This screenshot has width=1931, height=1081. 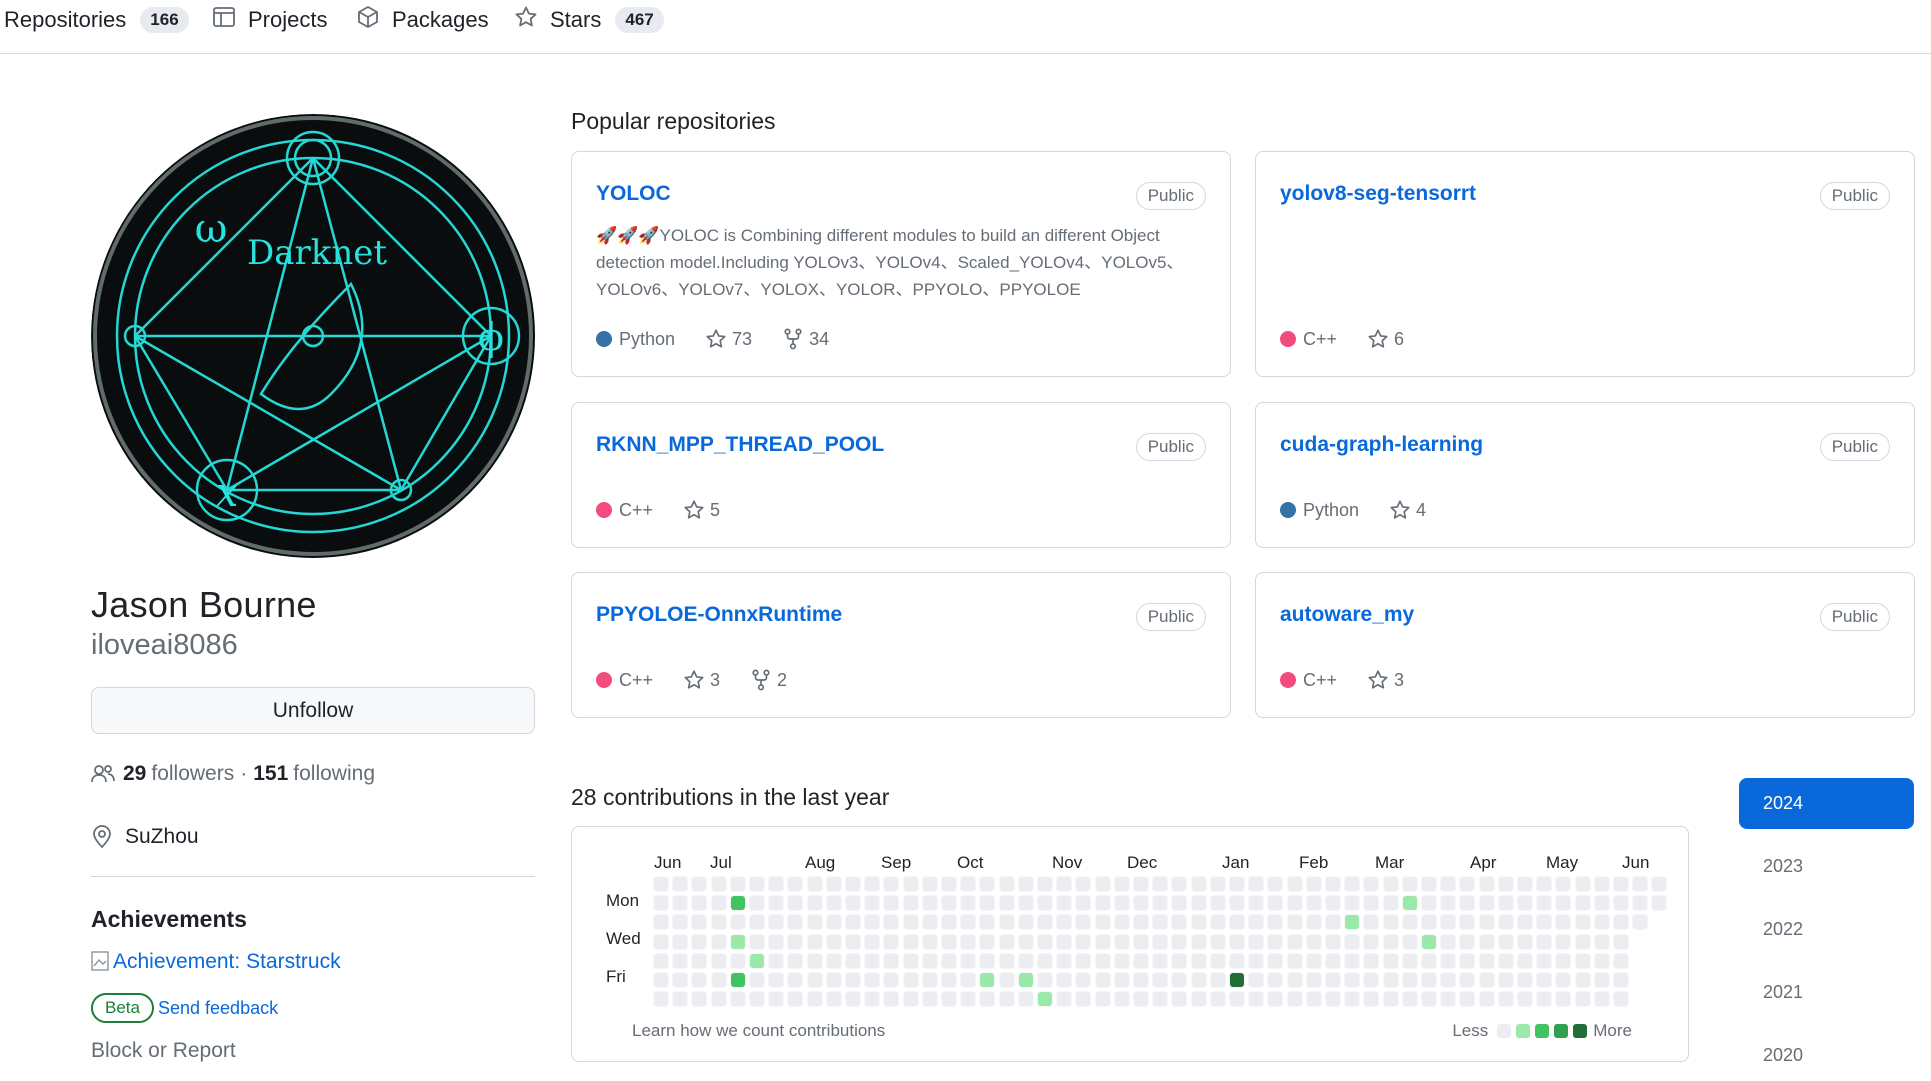 I want to click on repo-stars-link: 3, so click(x=1385, y=680).